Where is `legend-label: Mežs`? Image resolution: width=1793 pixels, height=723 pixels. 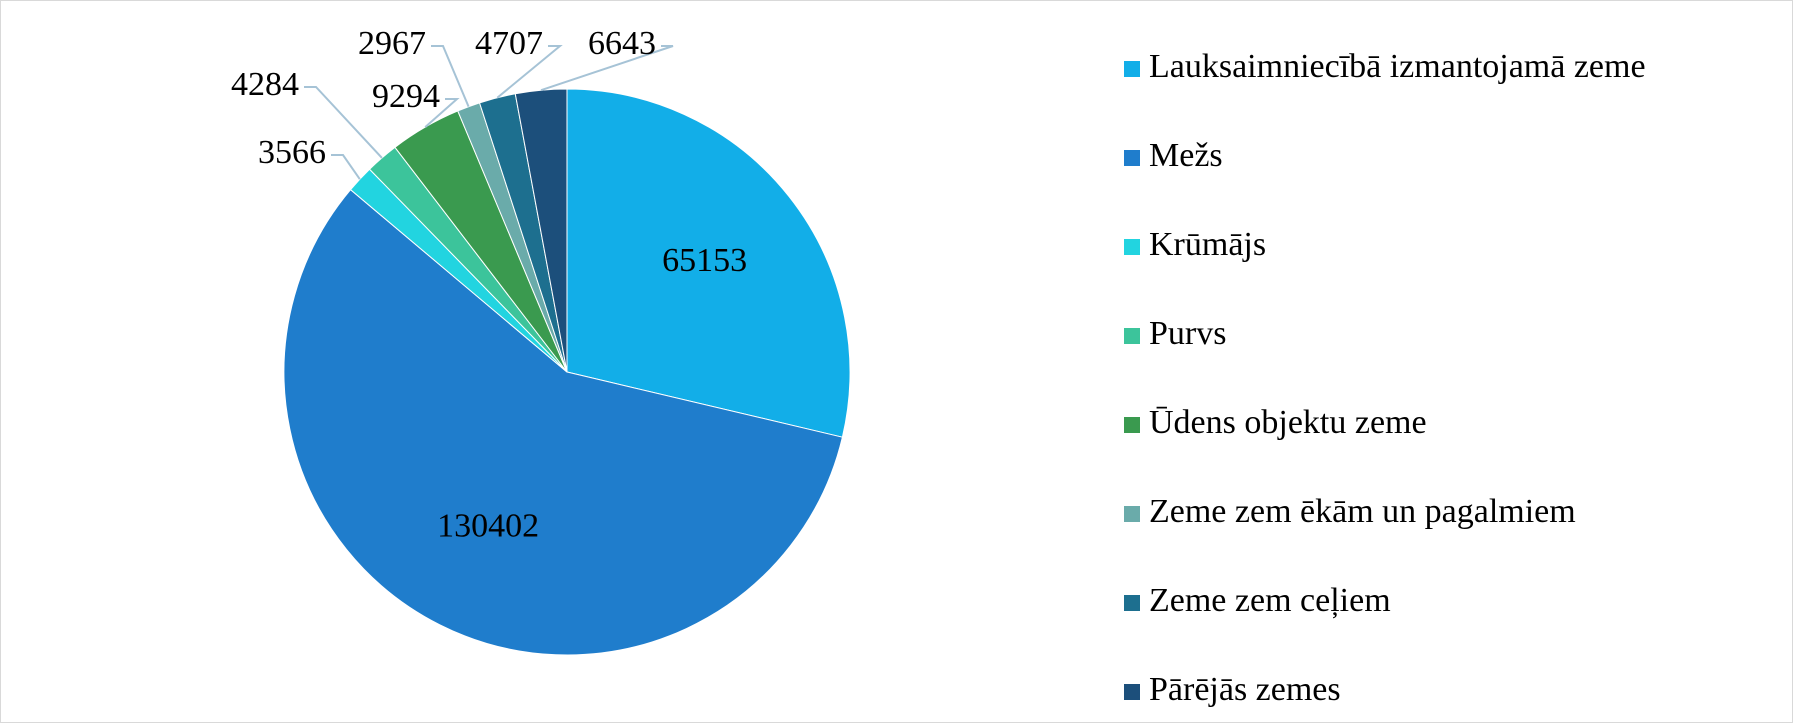 legend-label: Mežs is located at coordinates (1186, 155).